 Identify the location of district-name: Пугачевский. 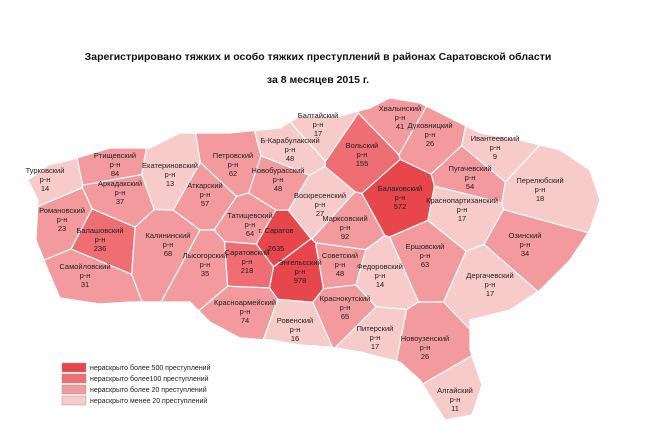
(469, 168).